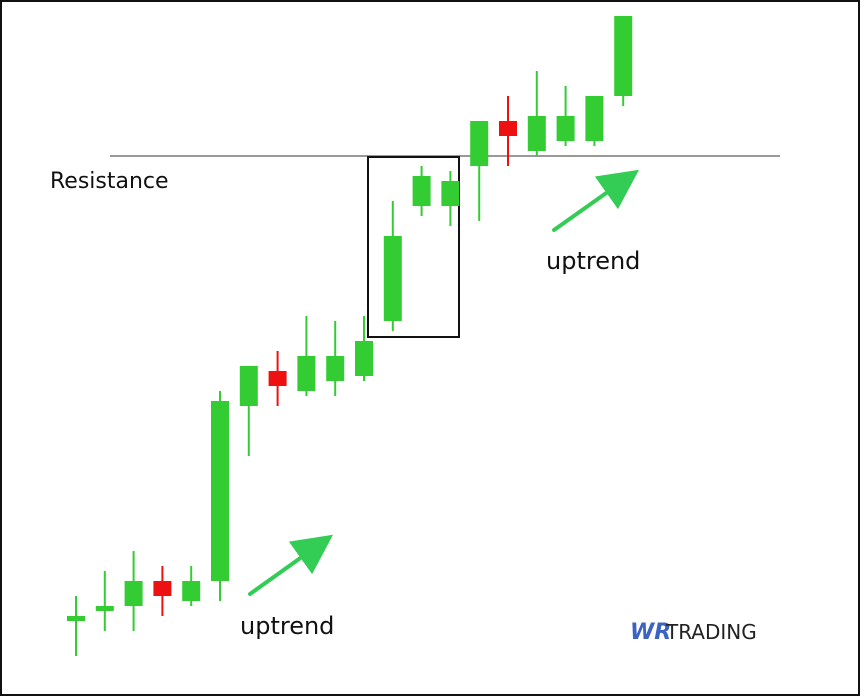 The width and height of the screenshot is (860, 696). I want to click on uptrend-label-high: uptrend, so click(593, 261).